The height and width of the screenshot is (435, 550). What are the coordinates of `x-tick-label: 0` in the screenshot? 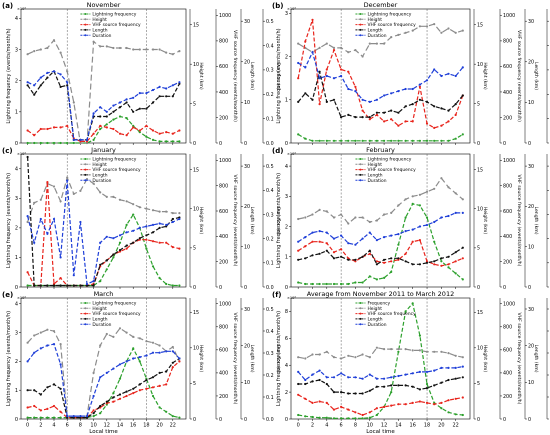 It's located at (298, 426).